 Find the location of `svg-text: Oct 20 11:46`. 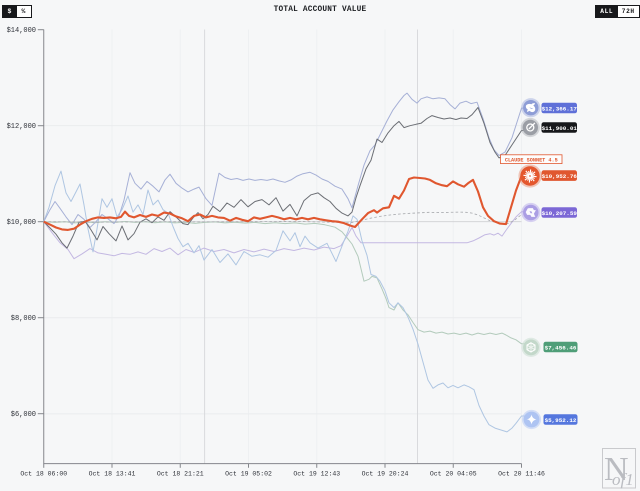

svg-text: Oct 20 11:46 is located at coordinates (521, 474).